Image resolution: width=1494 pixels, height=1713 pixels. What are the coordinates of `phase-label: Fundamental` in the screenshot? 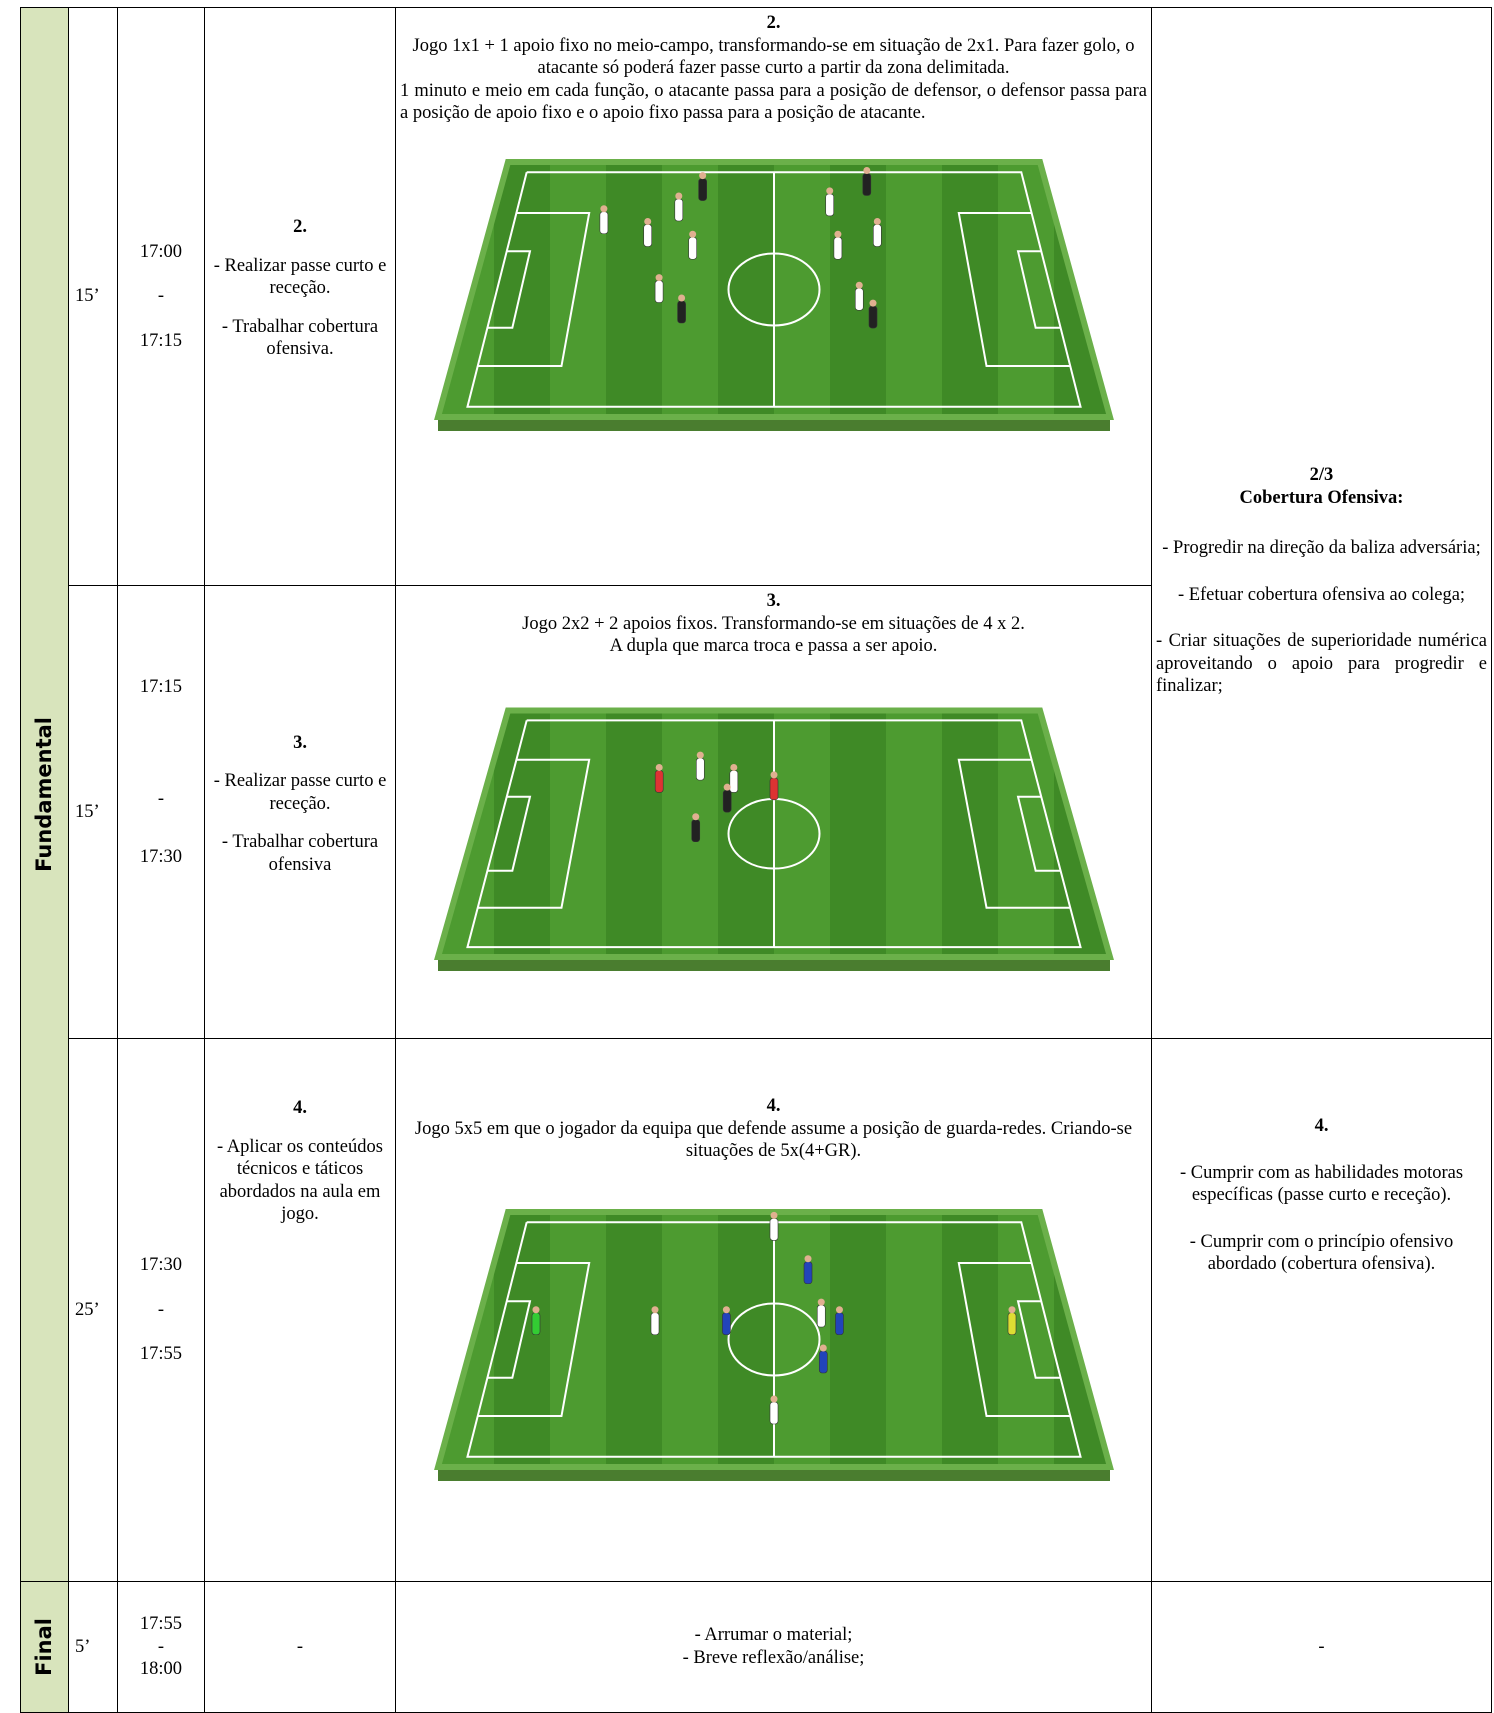 It's located at (43, 794).